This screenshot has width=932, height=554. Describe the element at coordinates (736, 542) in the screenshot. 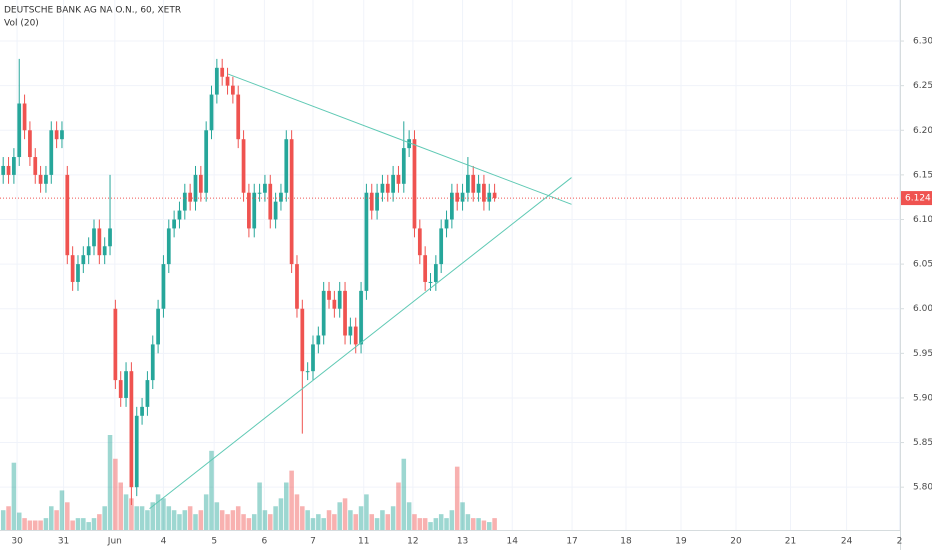

I see `x-tick-label: 20` at that location.